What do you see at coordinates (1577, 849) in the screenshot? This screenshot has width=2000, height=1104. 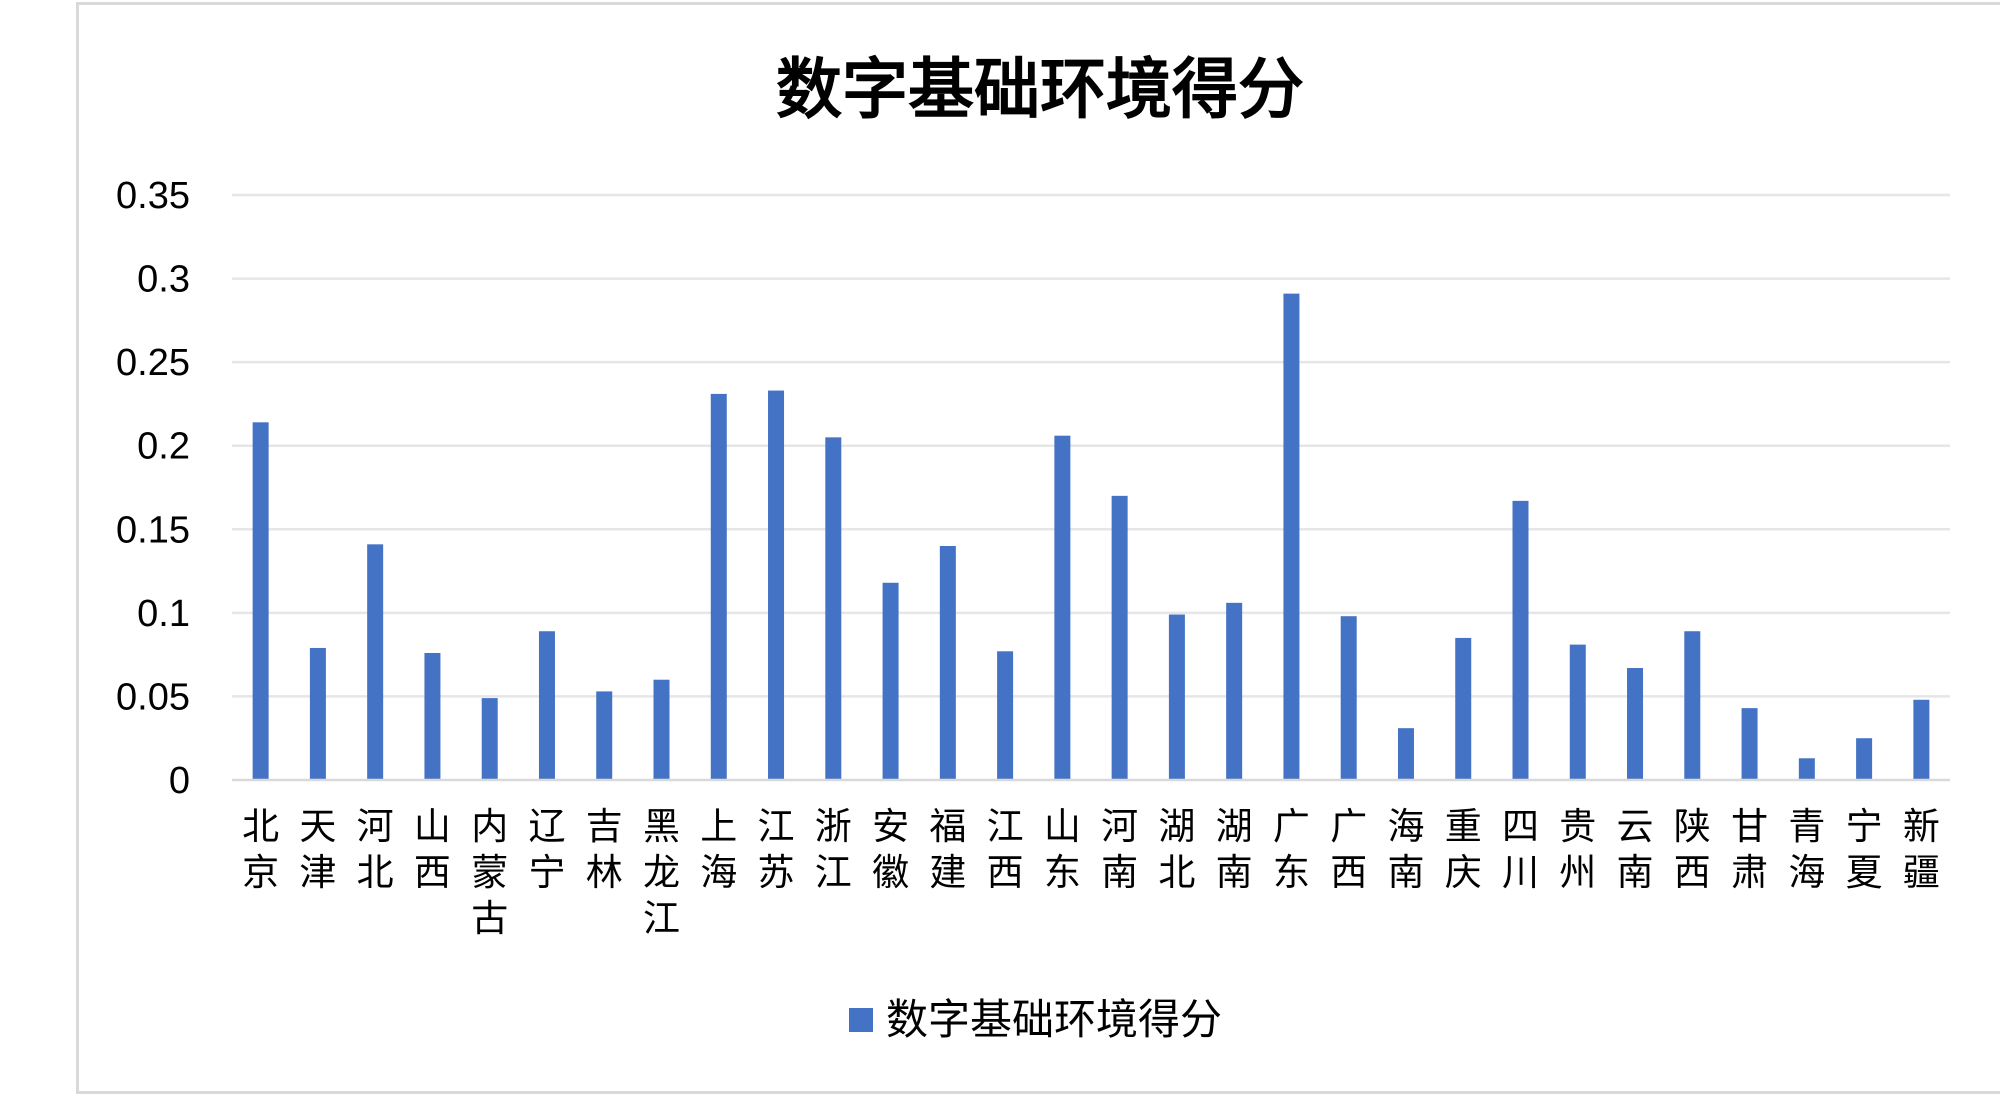 I see `x-tick-label: 贵州` at bounding box center [1577, 849].